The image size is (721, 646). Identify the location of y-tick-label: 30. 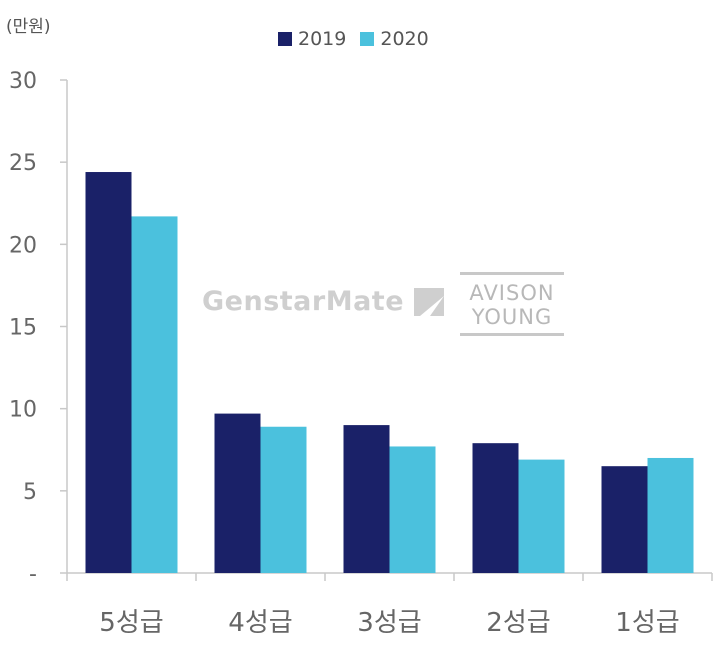
(23, 81).